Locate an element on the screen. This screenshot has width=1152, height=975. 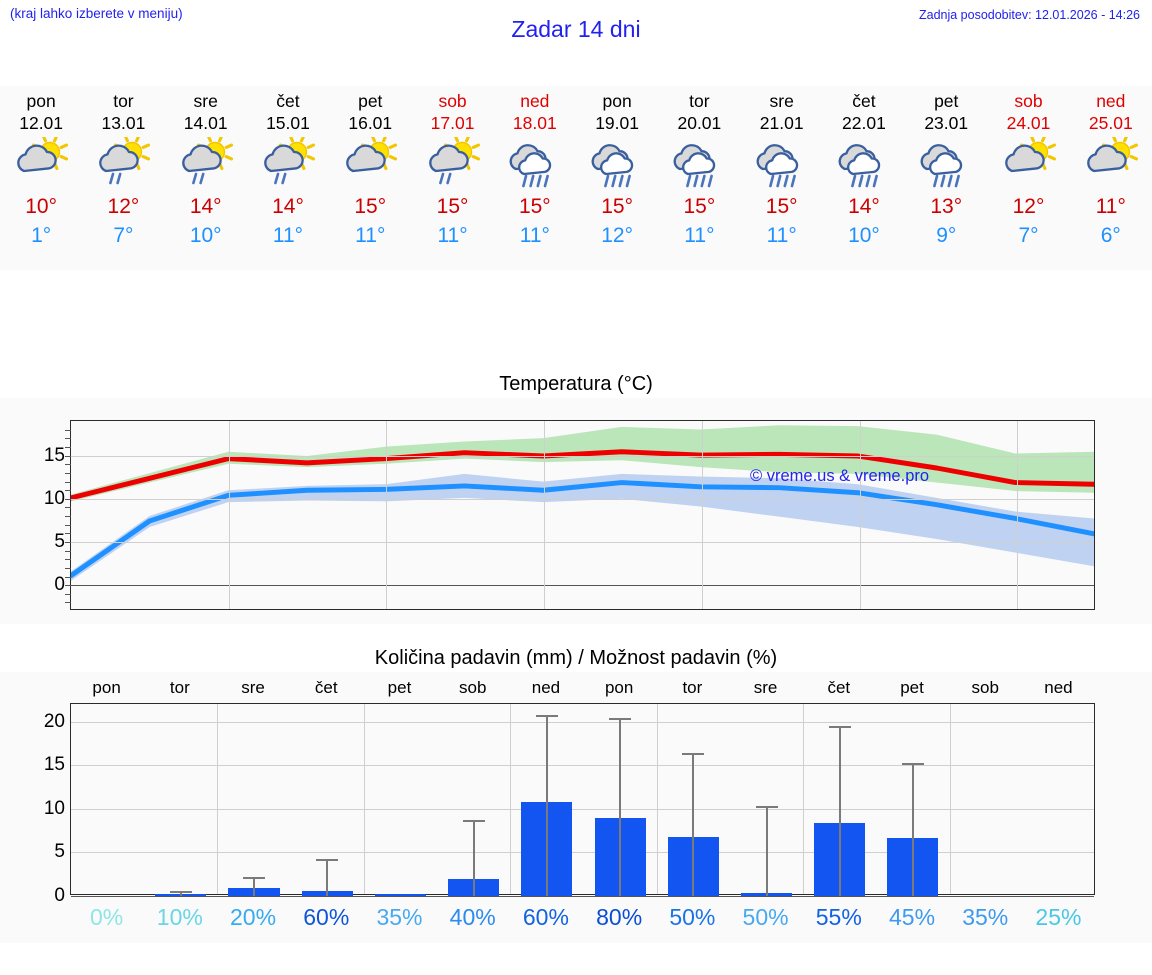
precipitation-probability-label: 25% is located at coordinates (1058, 917).